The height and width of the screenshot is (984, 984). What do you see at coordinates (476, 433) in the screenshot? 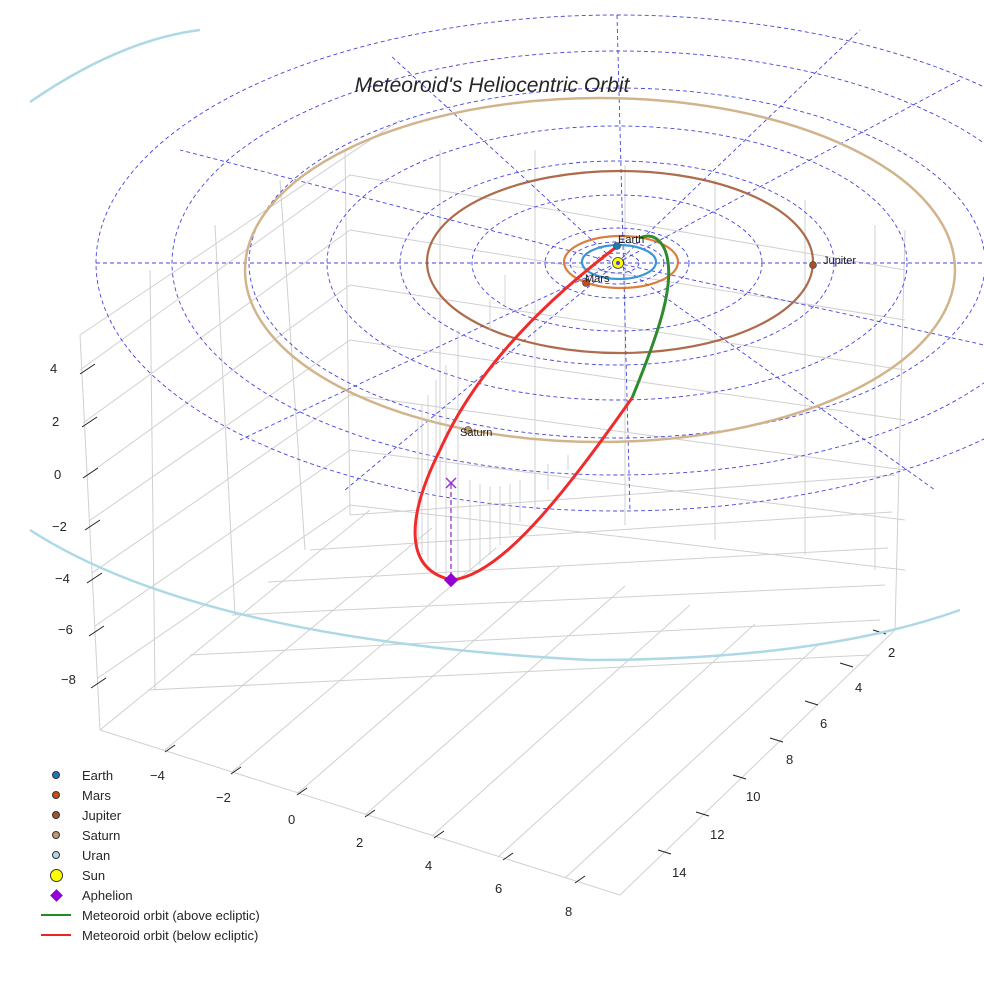
I see `label-saturn: Saturn` at bounding box center [476, 433].